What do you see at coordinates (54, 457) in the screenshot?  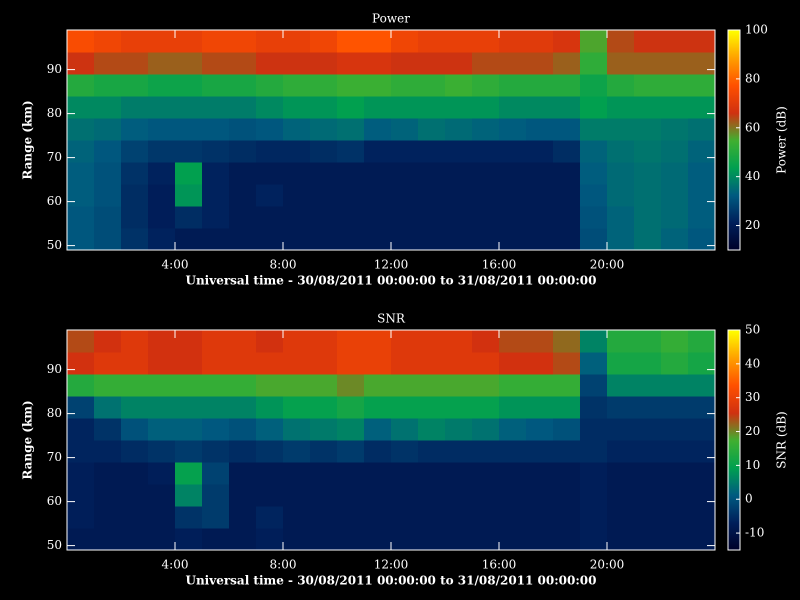 I see `y-tick-label: 70` at bounding box center [54, 457].